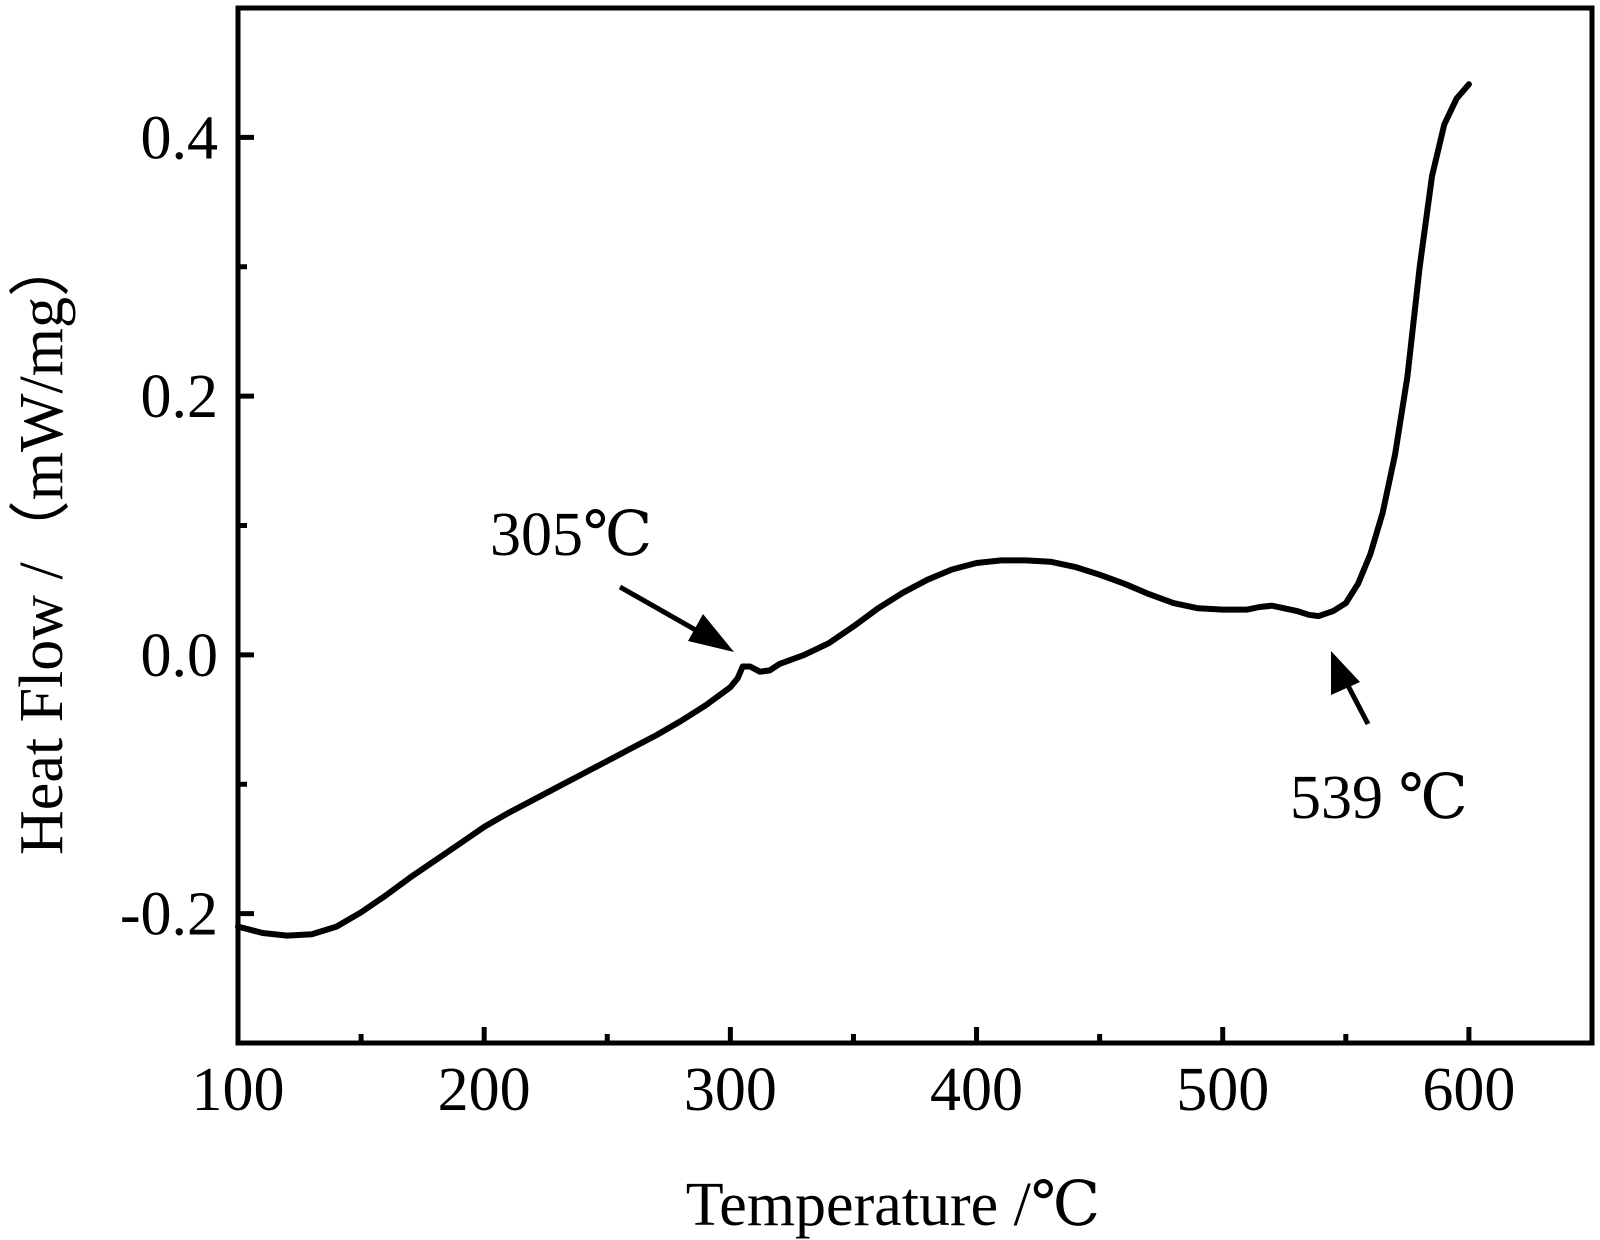  Describe the element at coordinates (1222, 1090) in the screenshot. I see `x-tick-label: 500` at that location.